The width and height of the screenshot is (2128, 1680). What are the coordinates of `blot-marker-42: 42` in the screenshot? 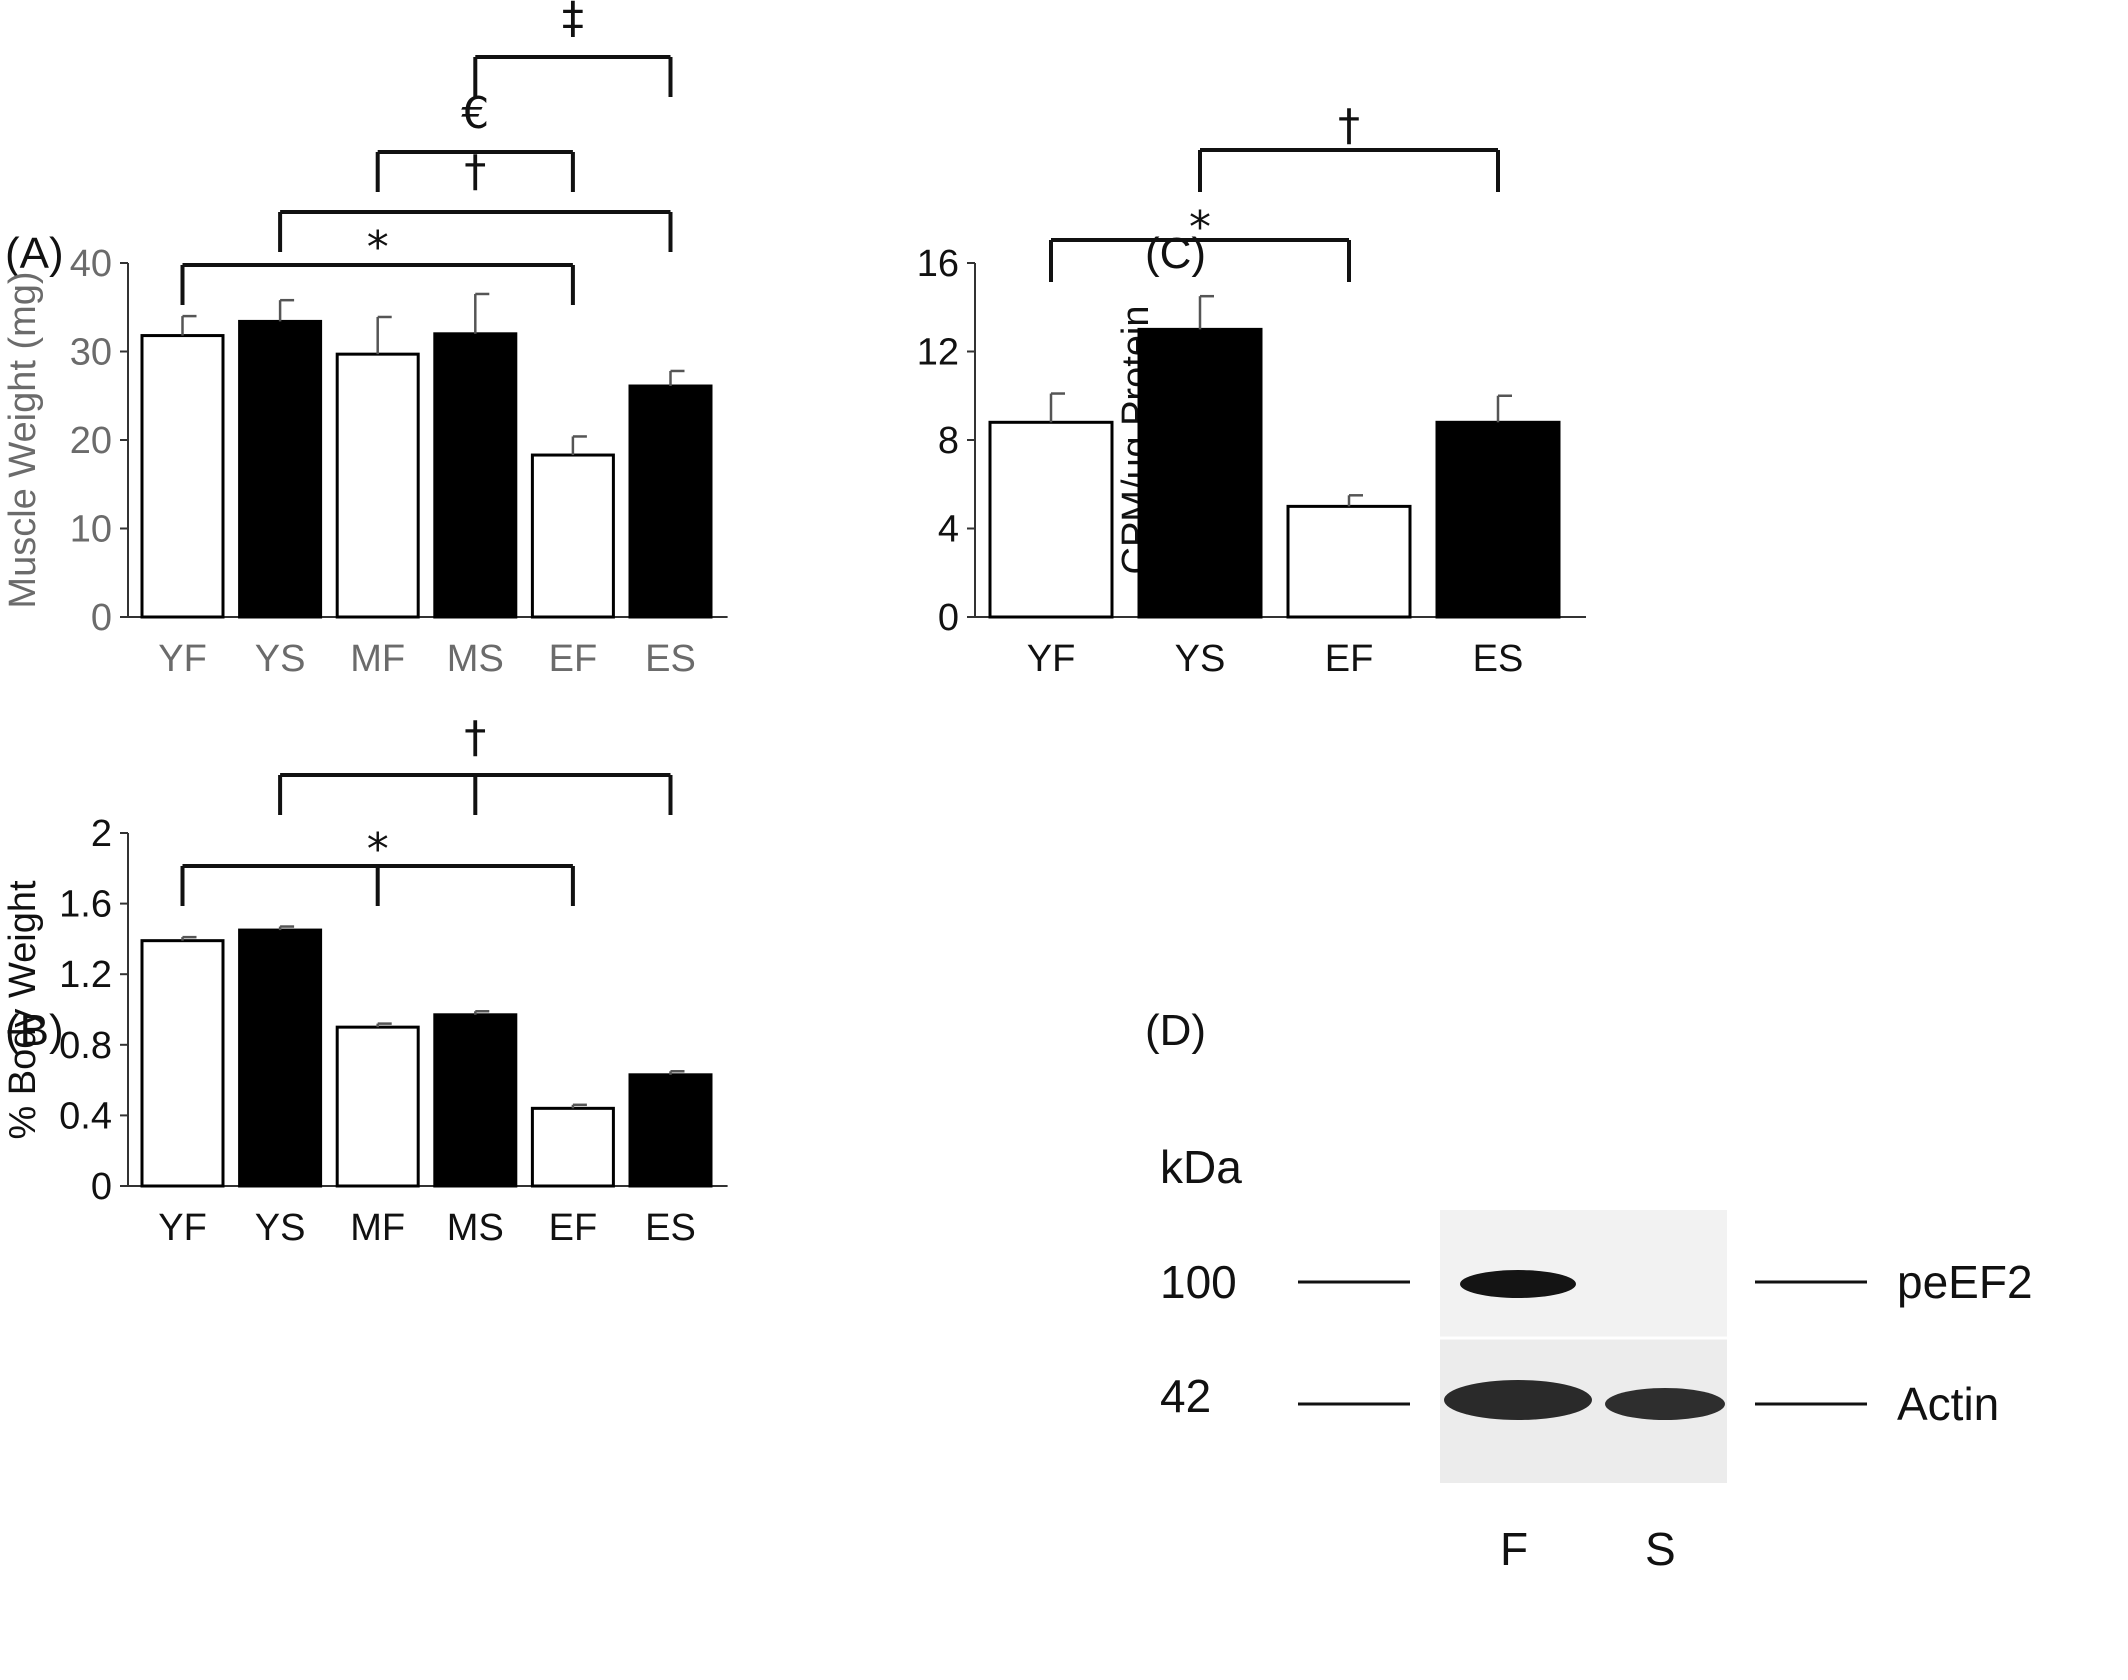 It's located at (1185, 1396).